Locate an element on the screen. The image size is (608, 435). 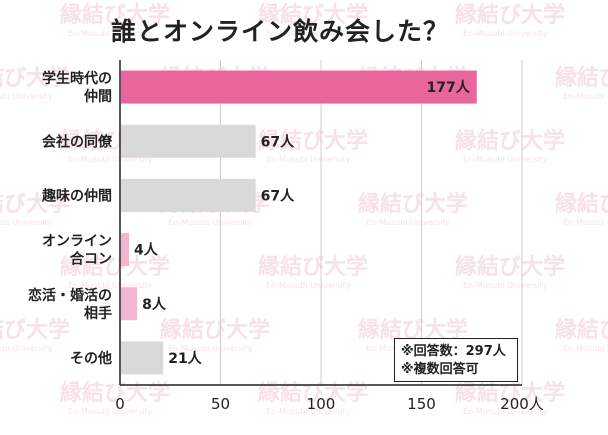
x-tick-label: 200人 is located at coordinates (522, 404).